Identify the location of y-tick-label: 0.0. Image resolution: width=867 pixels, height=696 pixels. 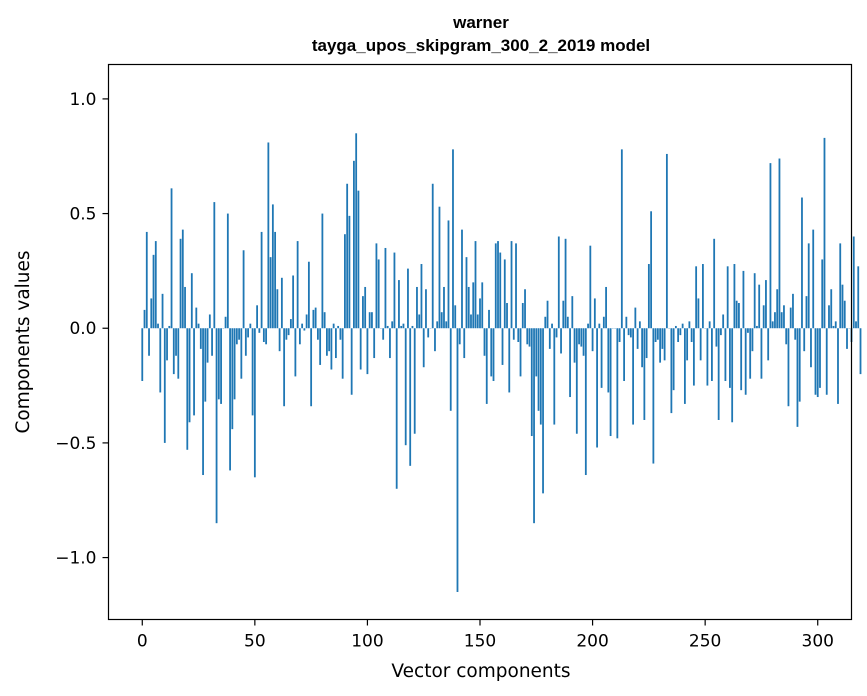
(82, 329).